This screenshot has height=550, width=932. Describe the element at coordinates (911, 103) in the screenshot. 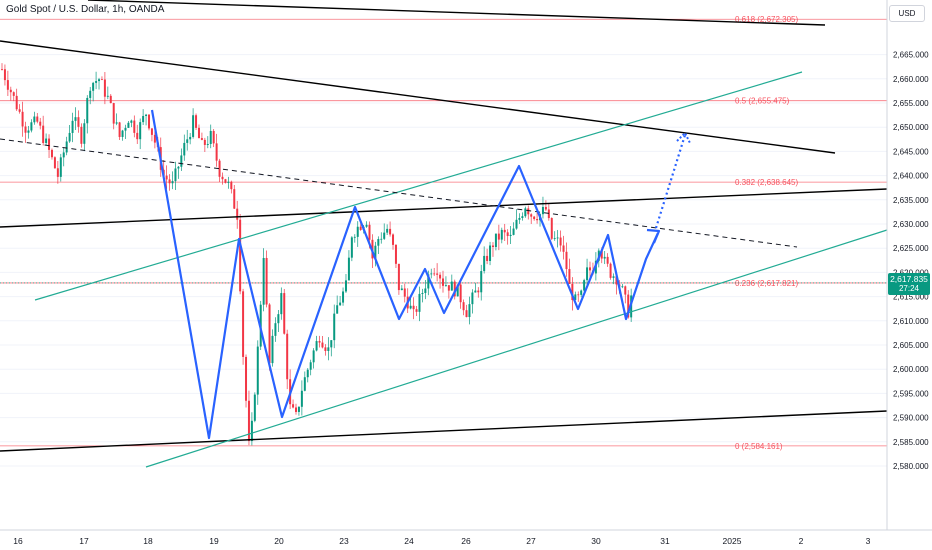

I see `price-tick-label: 2,655.000` at that location.